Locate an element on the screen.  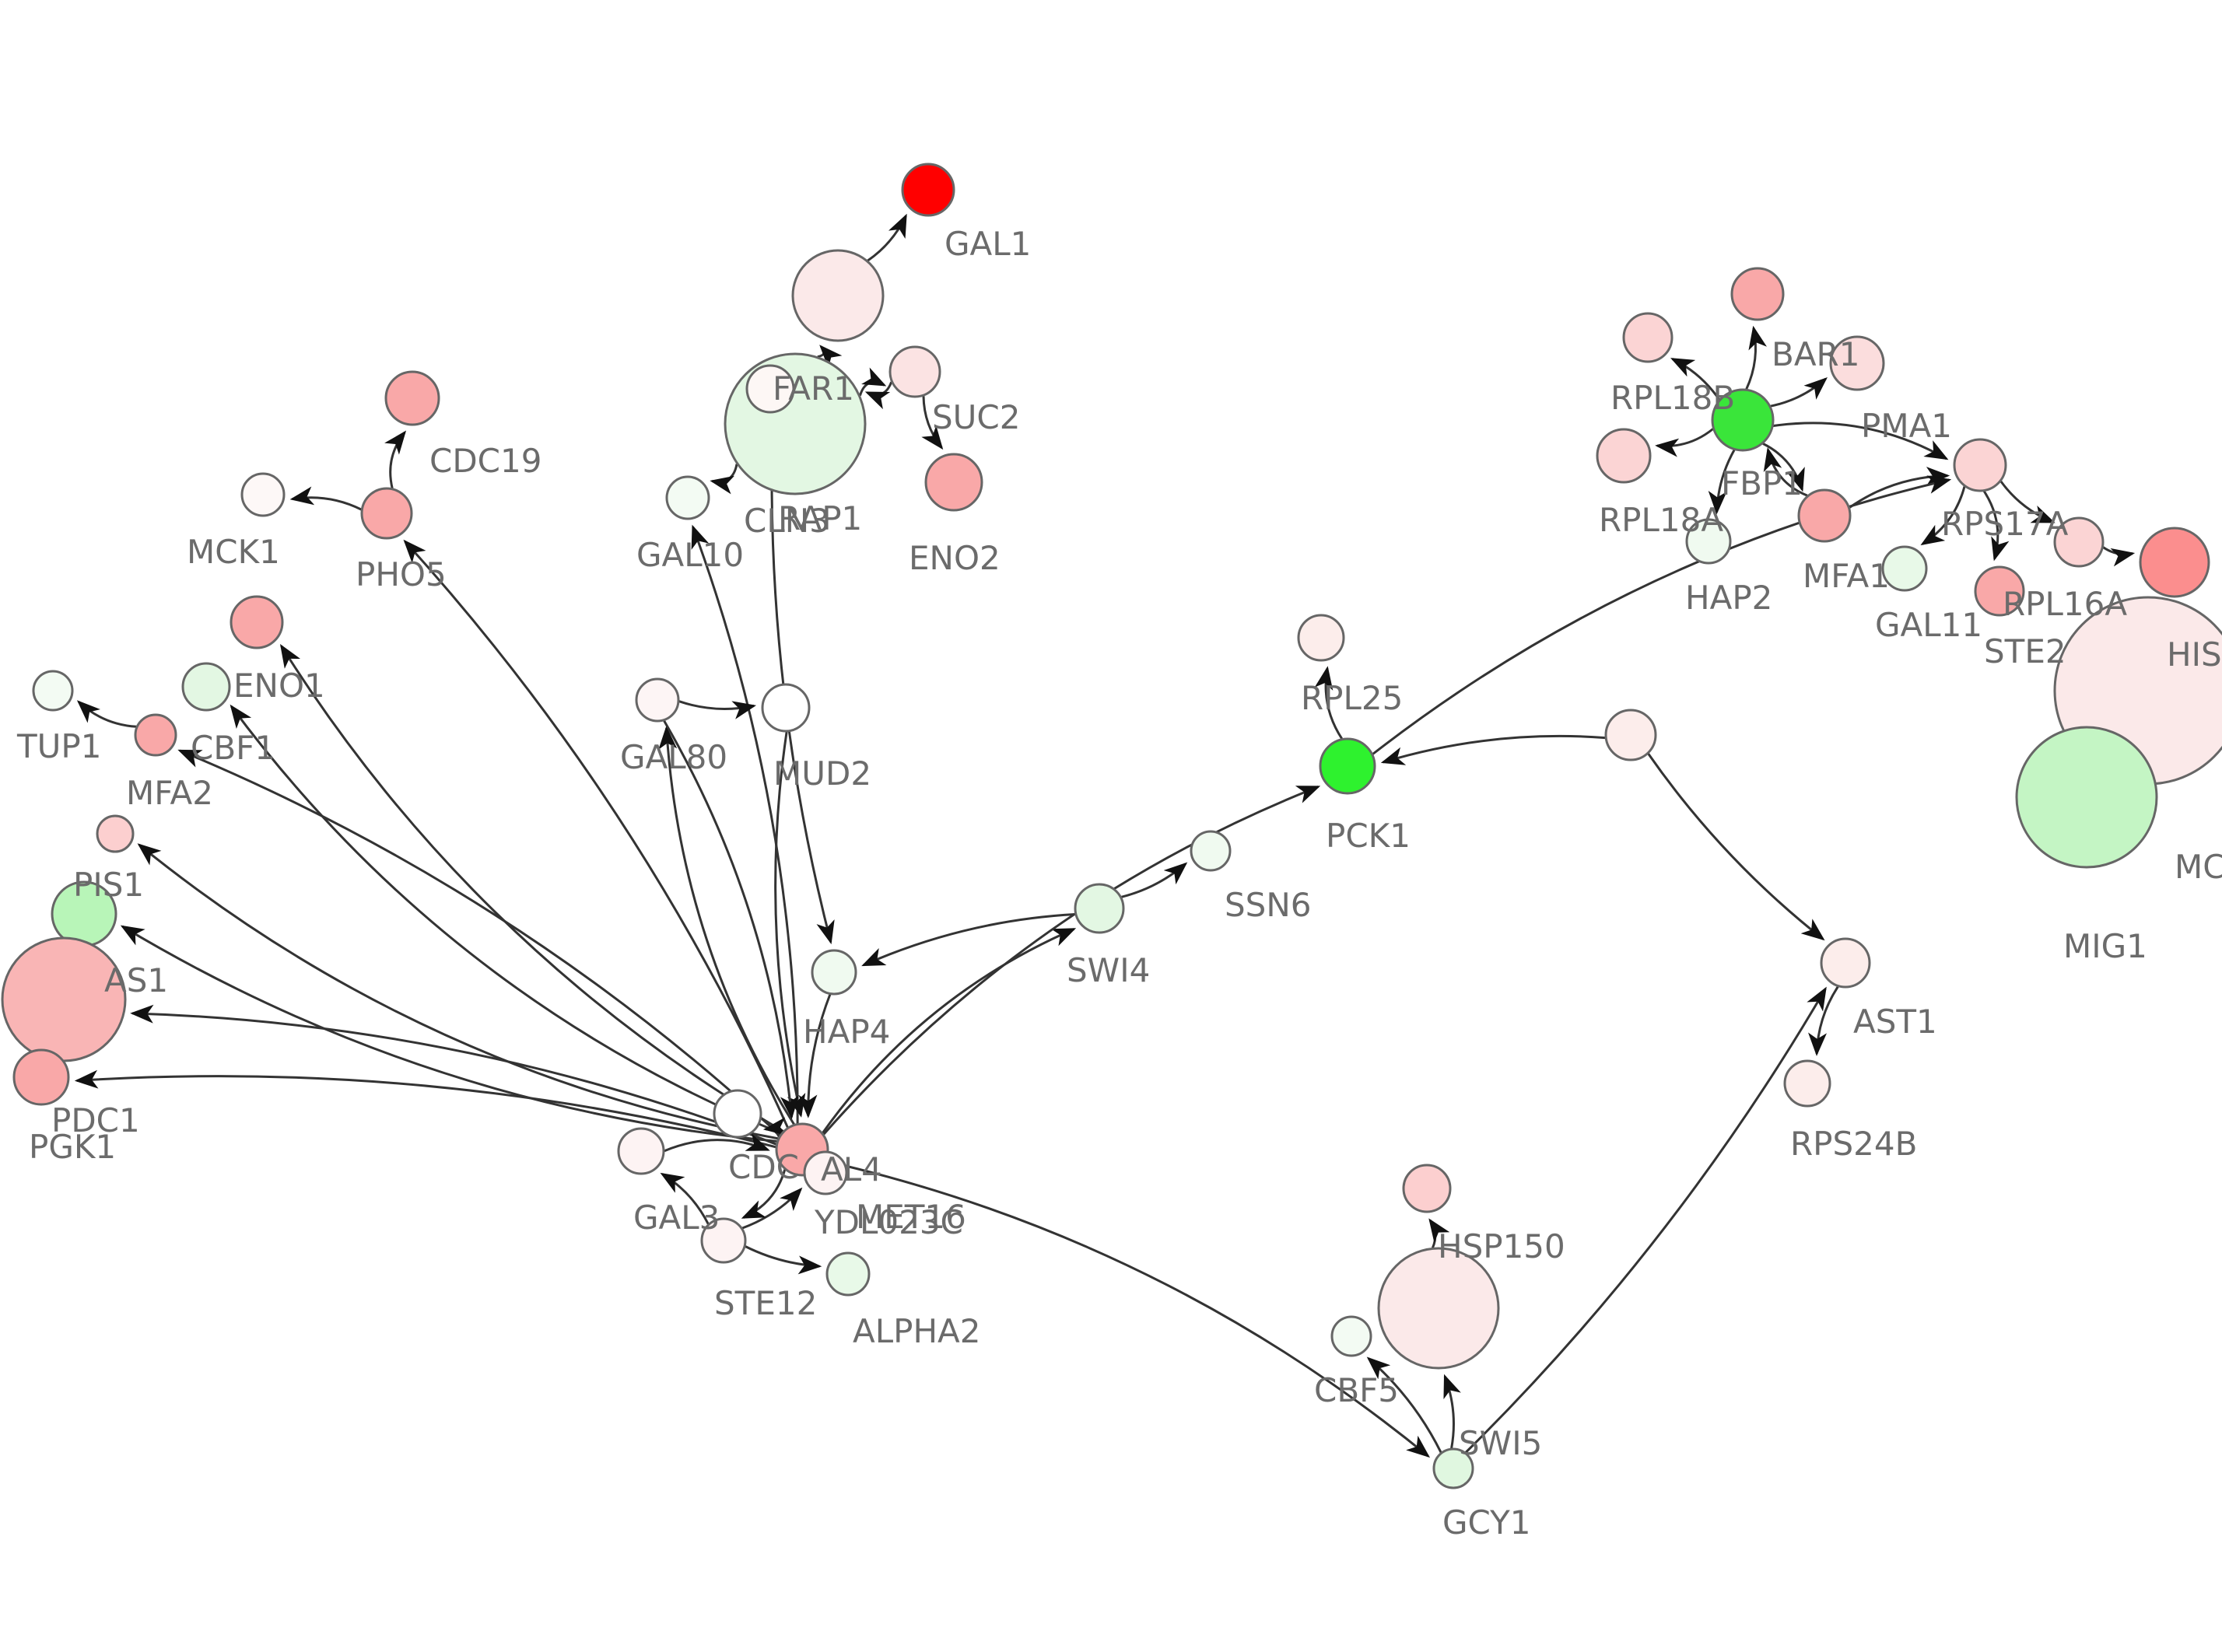
gene-label-tup1: TUP1 is located at coordinates (58, 746).